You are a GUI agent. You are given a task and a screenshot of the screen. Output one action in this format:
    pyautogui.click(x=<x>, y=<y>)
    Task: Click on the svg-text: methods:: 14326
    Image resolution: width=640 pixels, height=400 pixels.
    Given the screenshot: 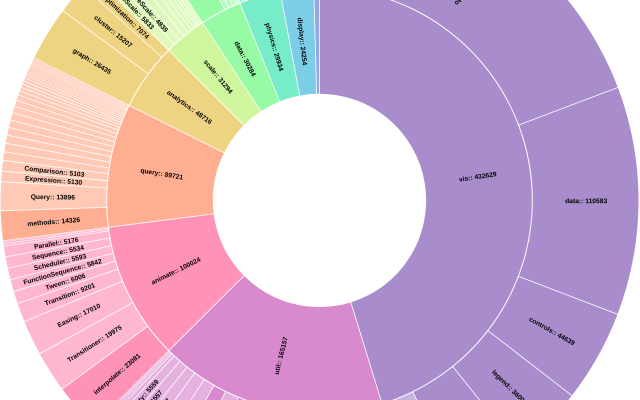 What is the action you would take?
    pyautogui.click(x=53, y=222)
    